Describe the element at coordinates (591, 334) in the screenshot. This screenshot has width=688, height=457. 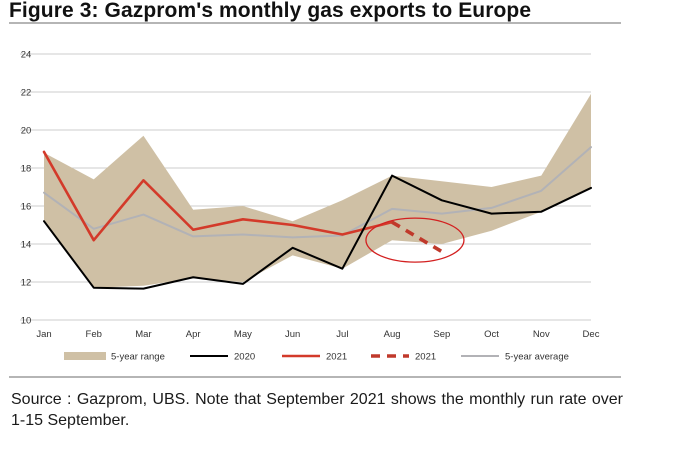
I see `x-tick-label: Dec` at that location.